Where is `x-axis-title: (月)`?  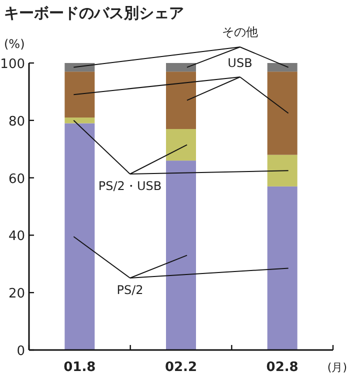 x-axis-title: (月) is located at coordinates (337, 367).